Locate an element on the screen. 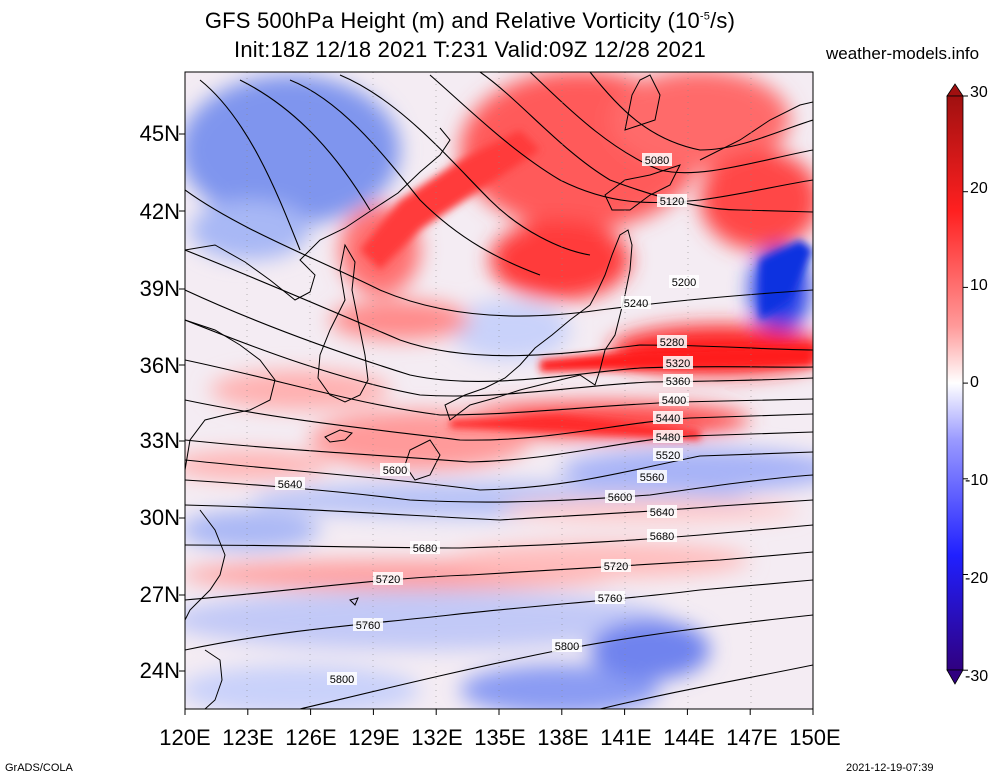 This screenshot has height=779, width=1000. contour-label: 5400 is located at coordinates (674, 401).